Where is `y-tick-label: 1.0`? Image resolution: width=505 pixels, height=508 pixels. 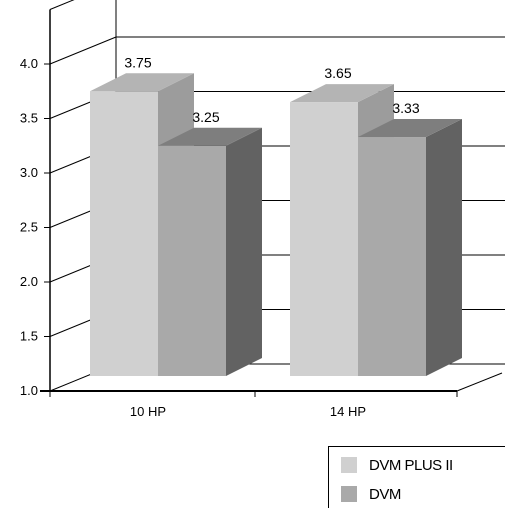
y-tick-label: 1.0 is located at coordinates (29, 390).